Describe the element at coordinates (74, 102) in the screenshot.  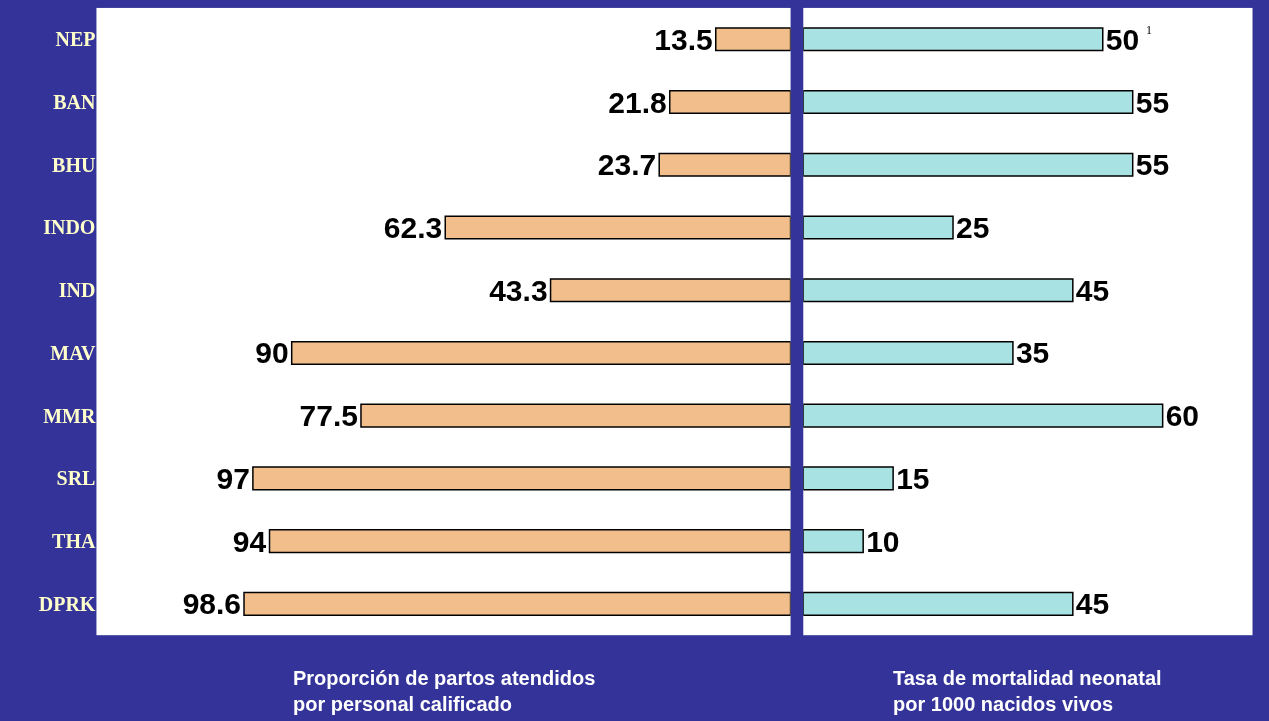
I see `y-tick-label: BAN` at that location.